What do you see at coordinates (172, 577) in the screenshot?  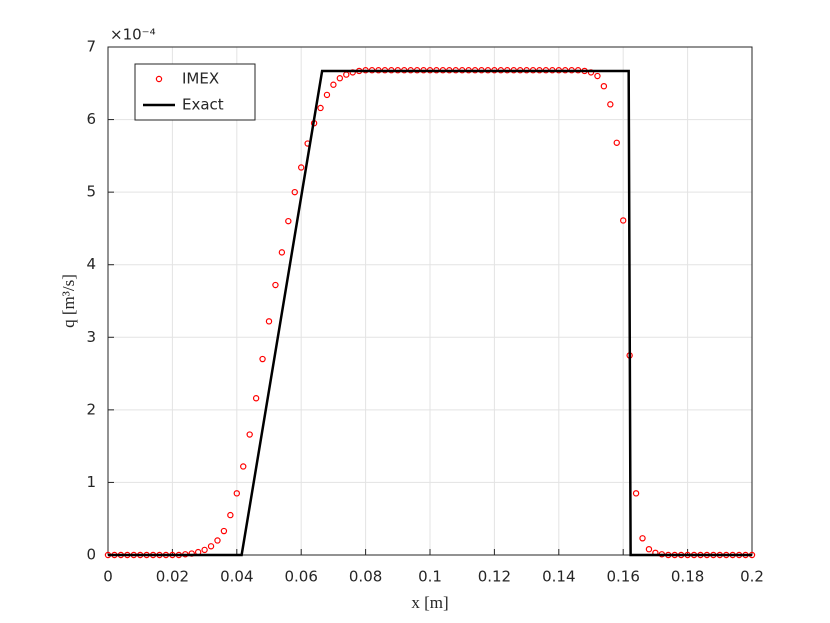 I see `x-tick-label: 0.02` at bounding box center [172, 577].